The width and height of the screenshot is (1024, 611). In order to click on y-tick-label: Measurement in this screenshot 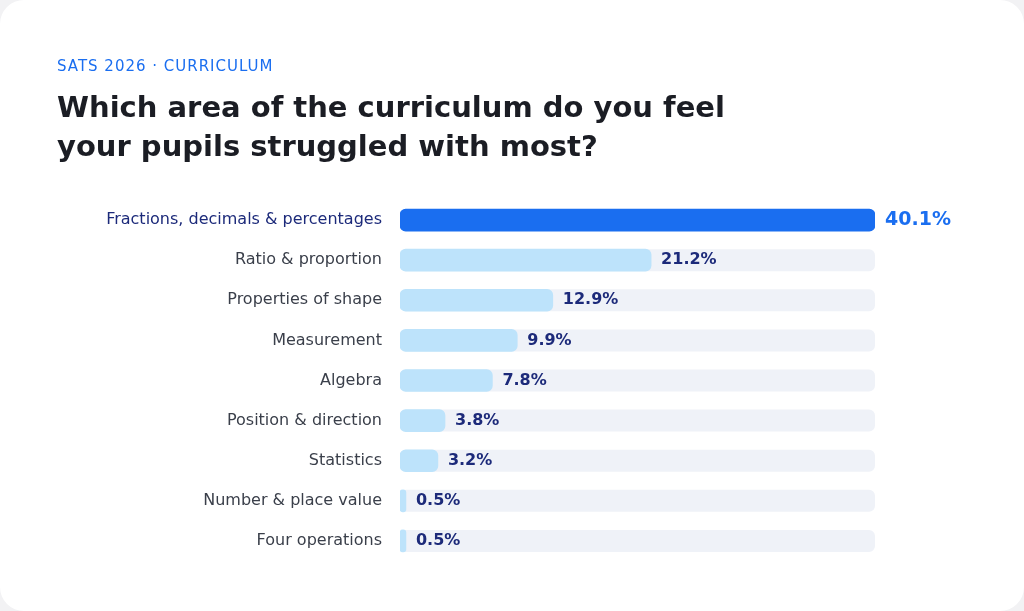, I will do `click(327, 339)`.